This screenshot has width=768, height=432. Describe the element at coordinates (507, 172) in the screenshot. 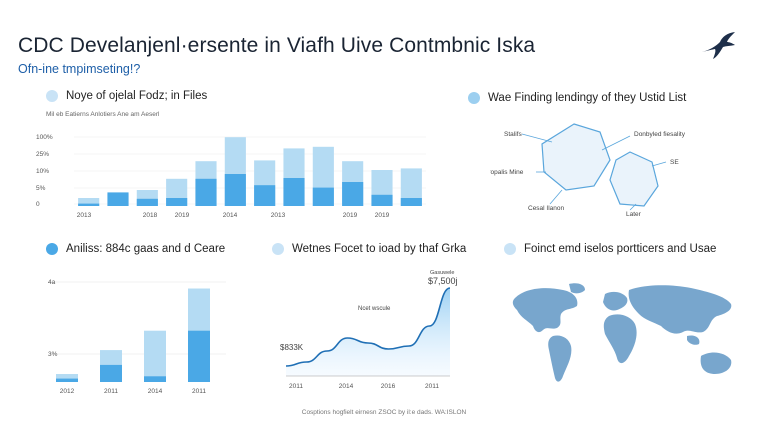

I see `diagram-node-label: Propalis Mine` at that location.